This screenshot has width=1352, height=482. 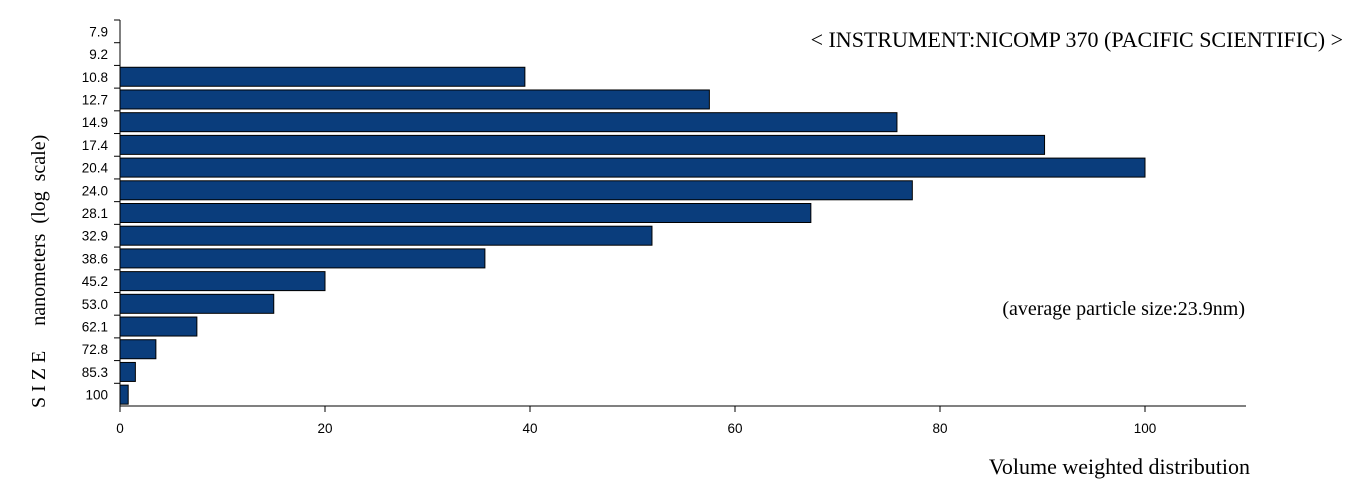 I want to click on bar-38.6, so click(x=302, y=258).